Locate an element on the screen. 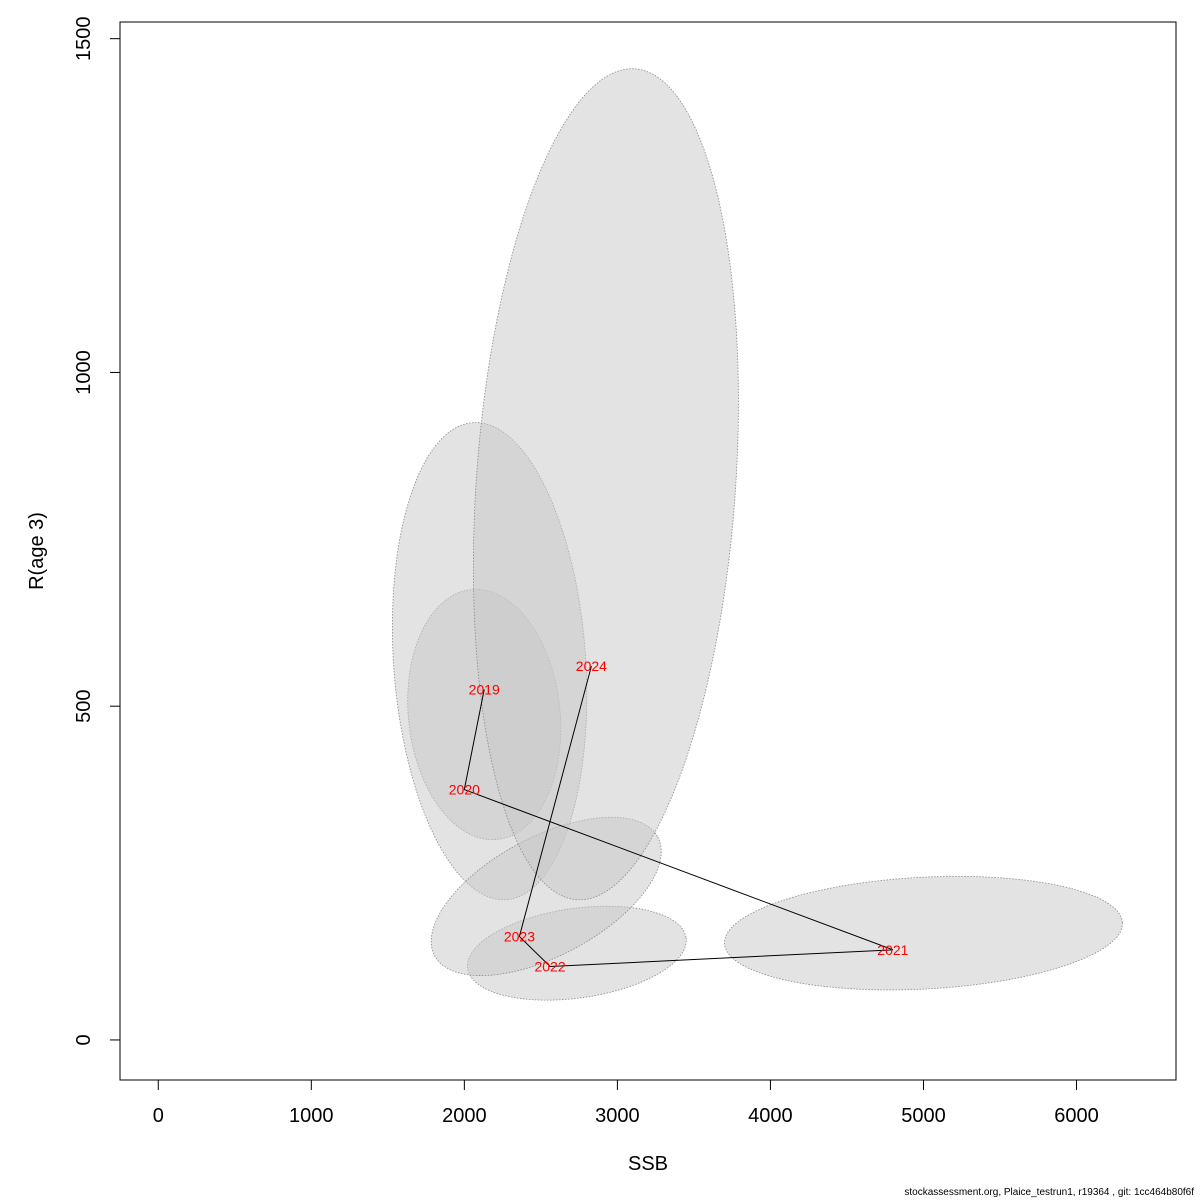 The height and width of the screenshot is (1200, 1200). y-tick-label: 1000 is located at coordinates (84, 372).